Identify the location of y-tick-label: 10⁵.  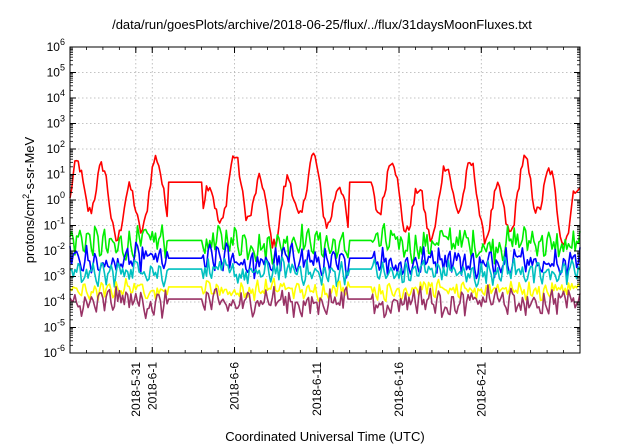
(56, 71).